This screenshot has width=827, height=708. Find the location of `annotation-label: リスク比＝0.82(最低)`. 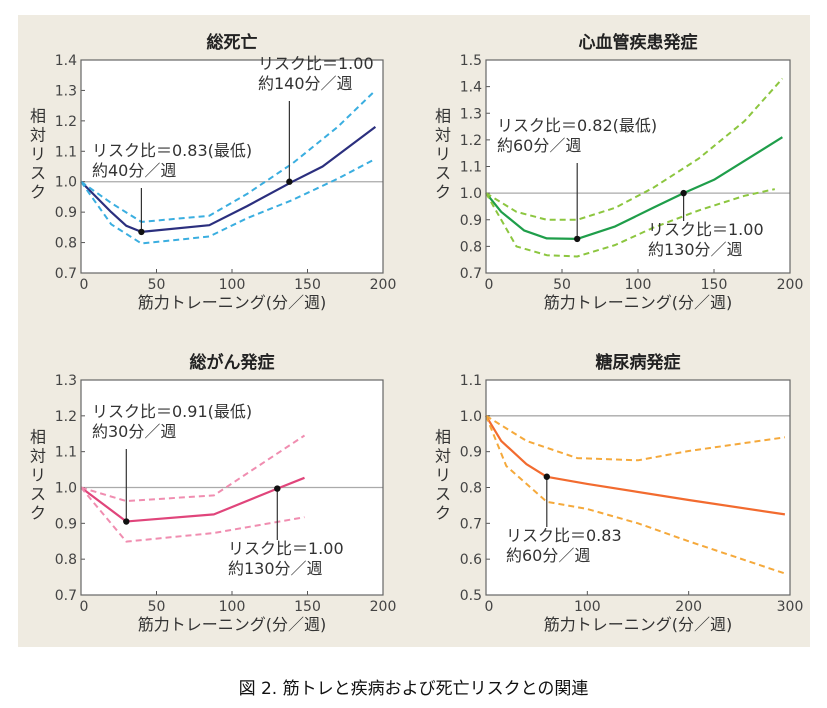

annotation-label: リスク比＝0.82(最低) is located at coordinates (577, 125).